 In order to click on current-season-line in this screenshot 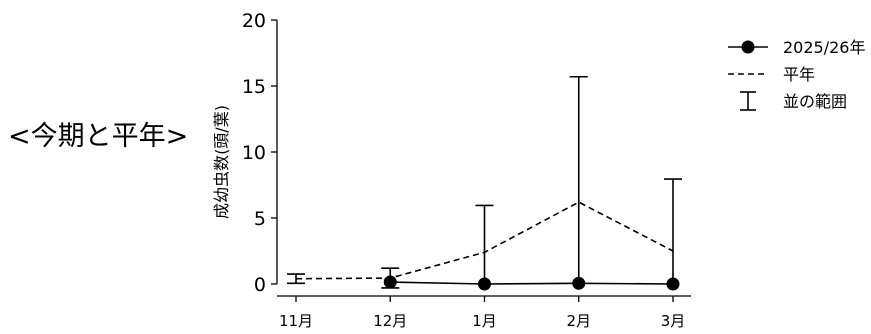, I will do `click(532, 283)`.